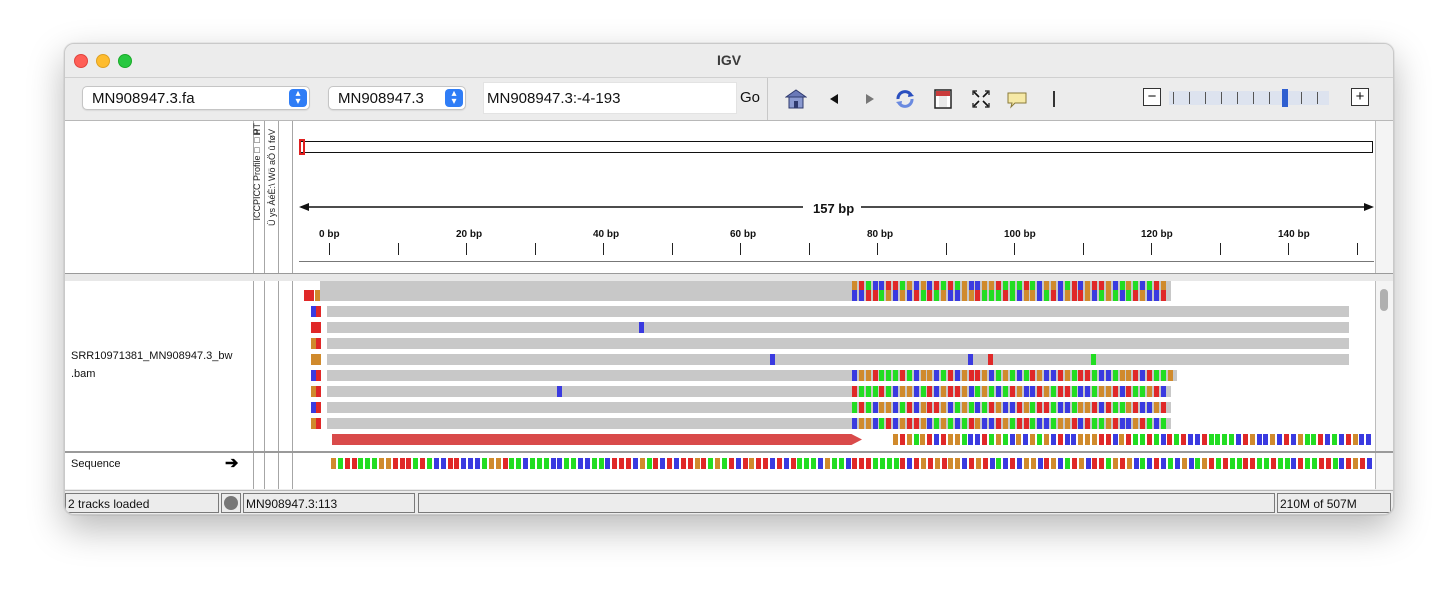 Image resolution: width=1456 pixels, height=598 pixels. What do you see at coordinates (836, 147) in the screenshot?
I see `chromosome-ideogram` at bounding box center [836, 147].